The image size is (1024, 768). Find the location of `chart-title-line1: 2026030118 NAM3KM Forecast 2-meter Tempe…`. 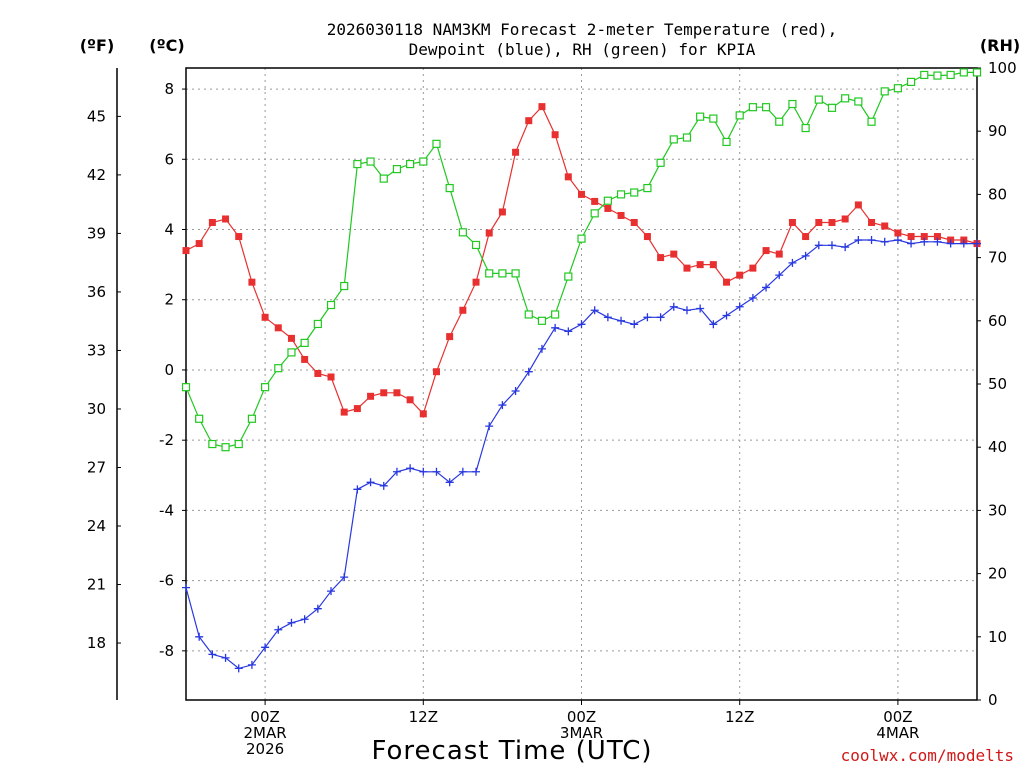

chart-title-line1: 2026030118 NAM3KM Forecast 2-meter Tempe… is located at coordinates (582, 29).